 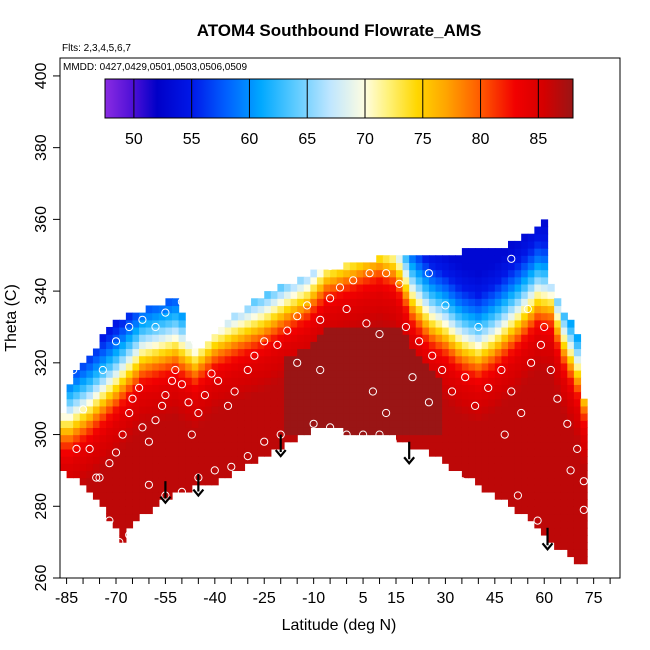 What do you see at coordinates (339, 625) in the screenshot?
I see `x-axis-label: Latitude (deg N)` at bounding box center [339, 625].